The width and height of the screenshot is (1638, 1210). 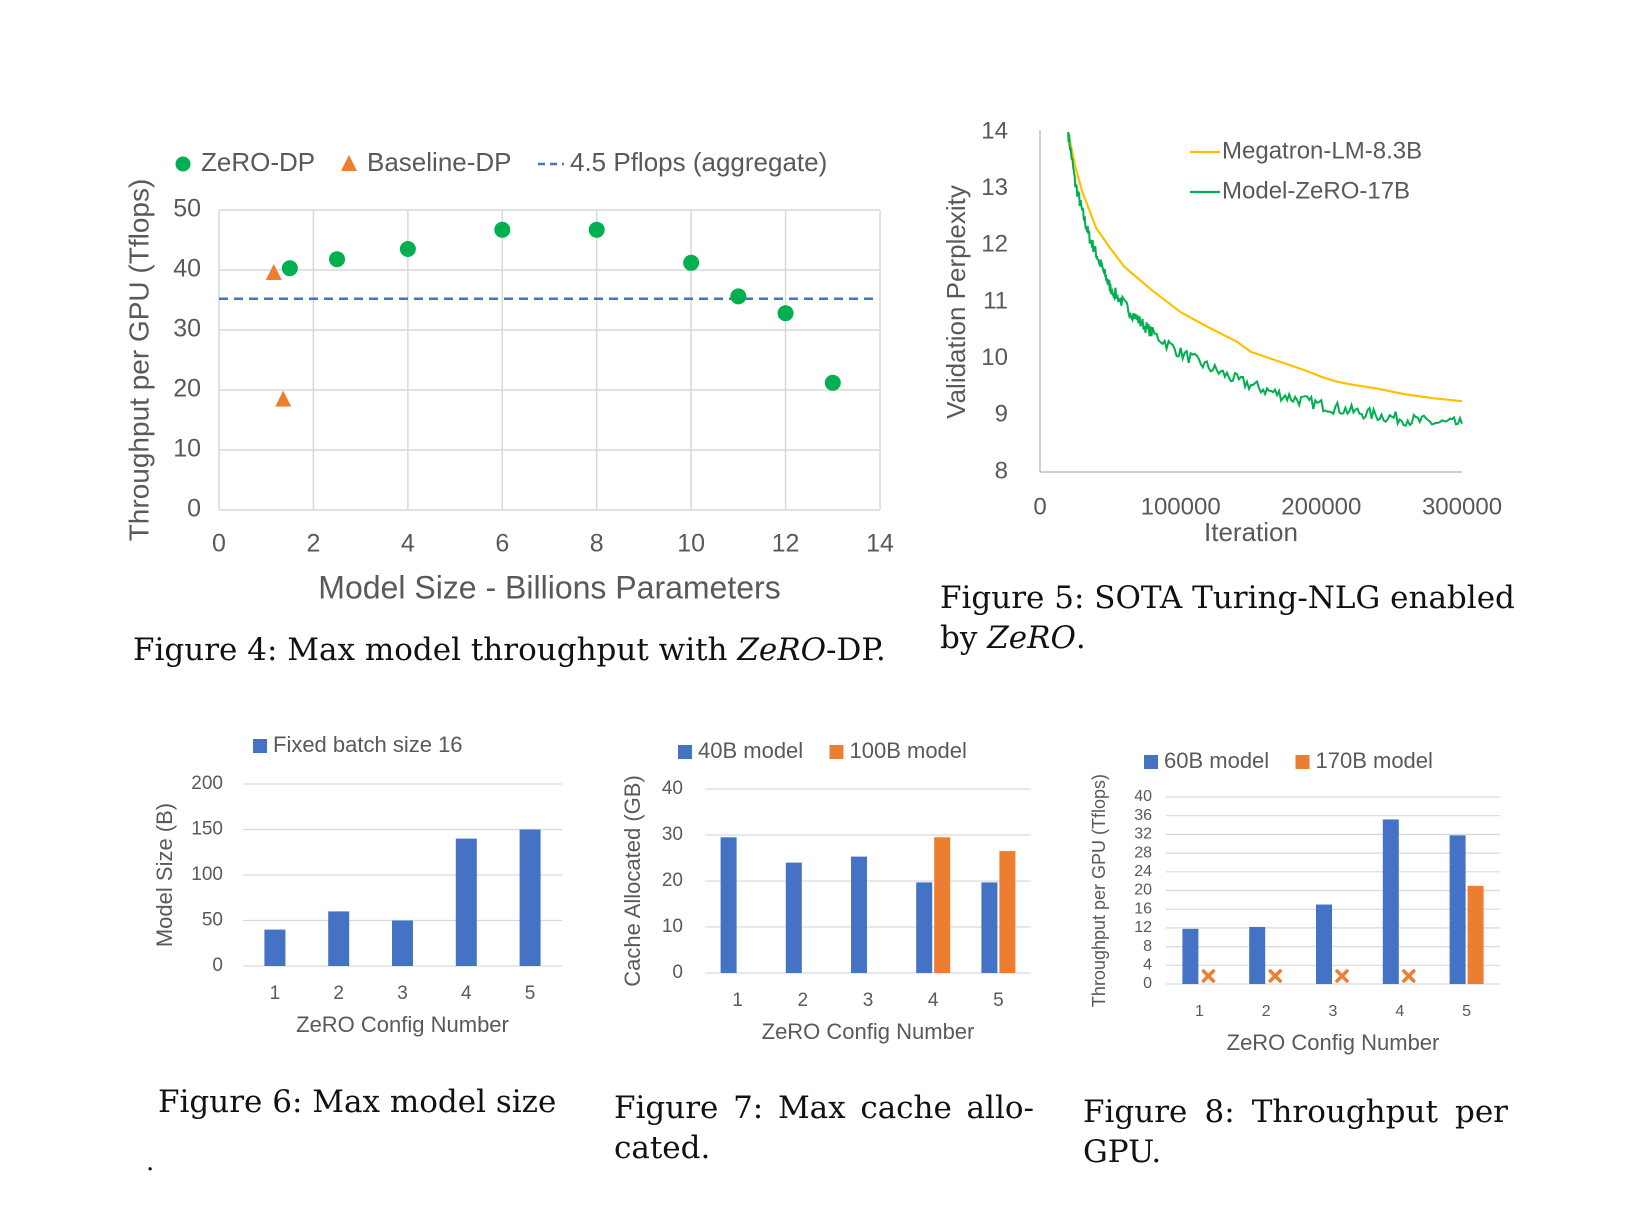 What do you see at coordinates (1265, 279) in the screenshot?
I see `fig5-zero-line` at bounding box center [1265, 279].